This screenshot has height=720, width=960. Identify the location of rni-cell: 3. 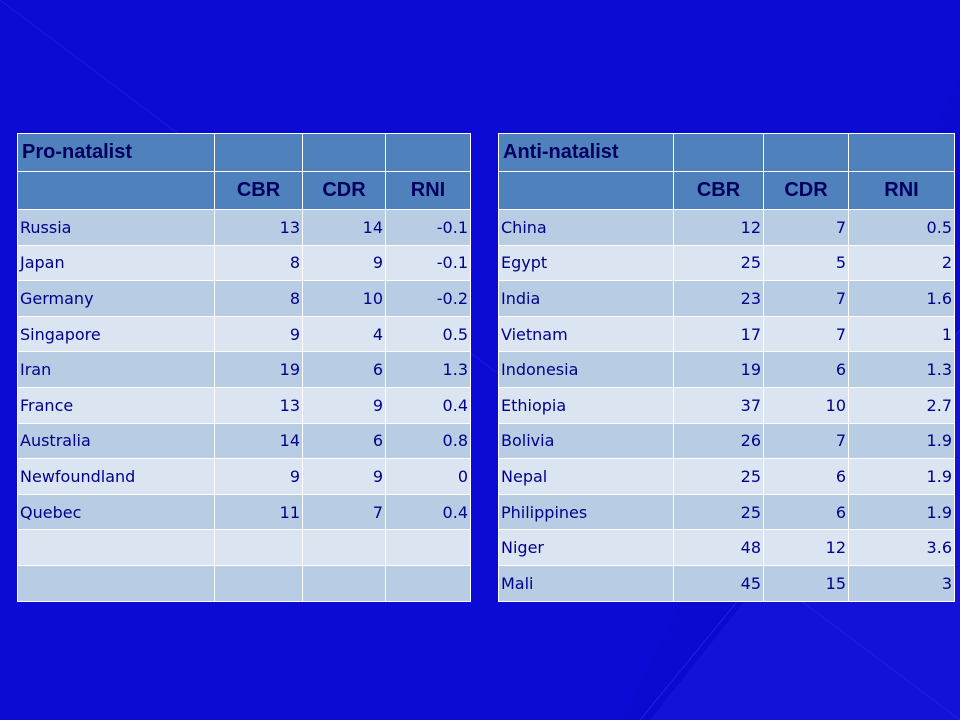
(901, 583).